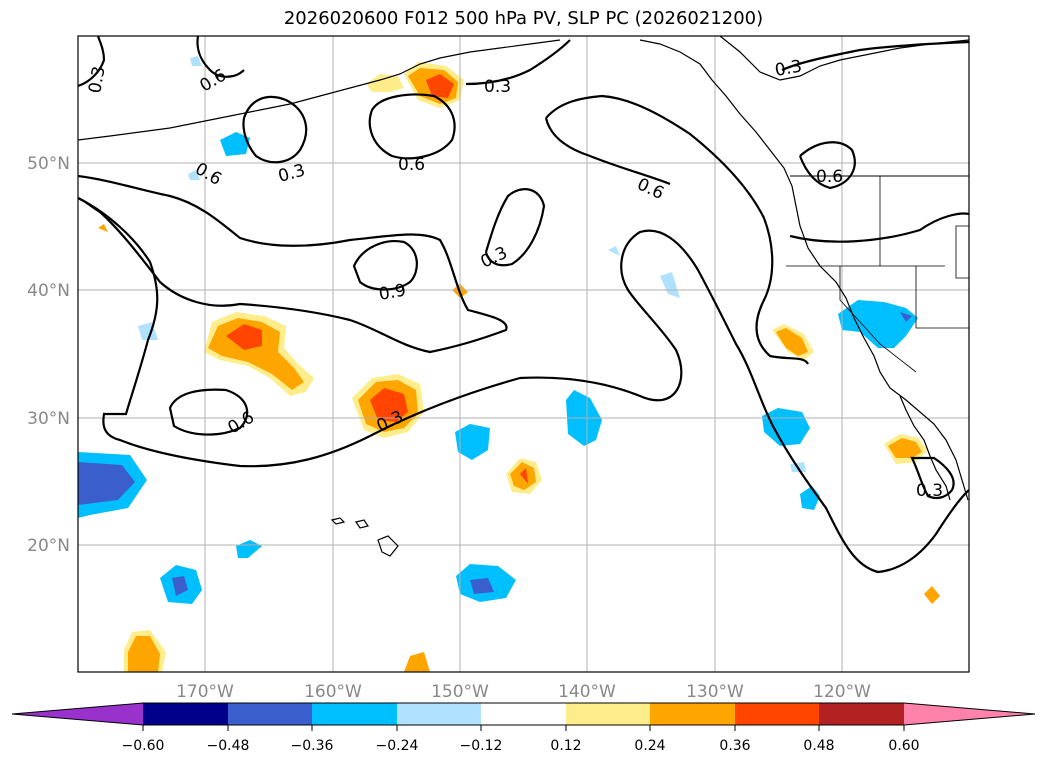 The image size is (1047, 765). I want to click on lon-tick-label: 140°W, so click(587, 692).